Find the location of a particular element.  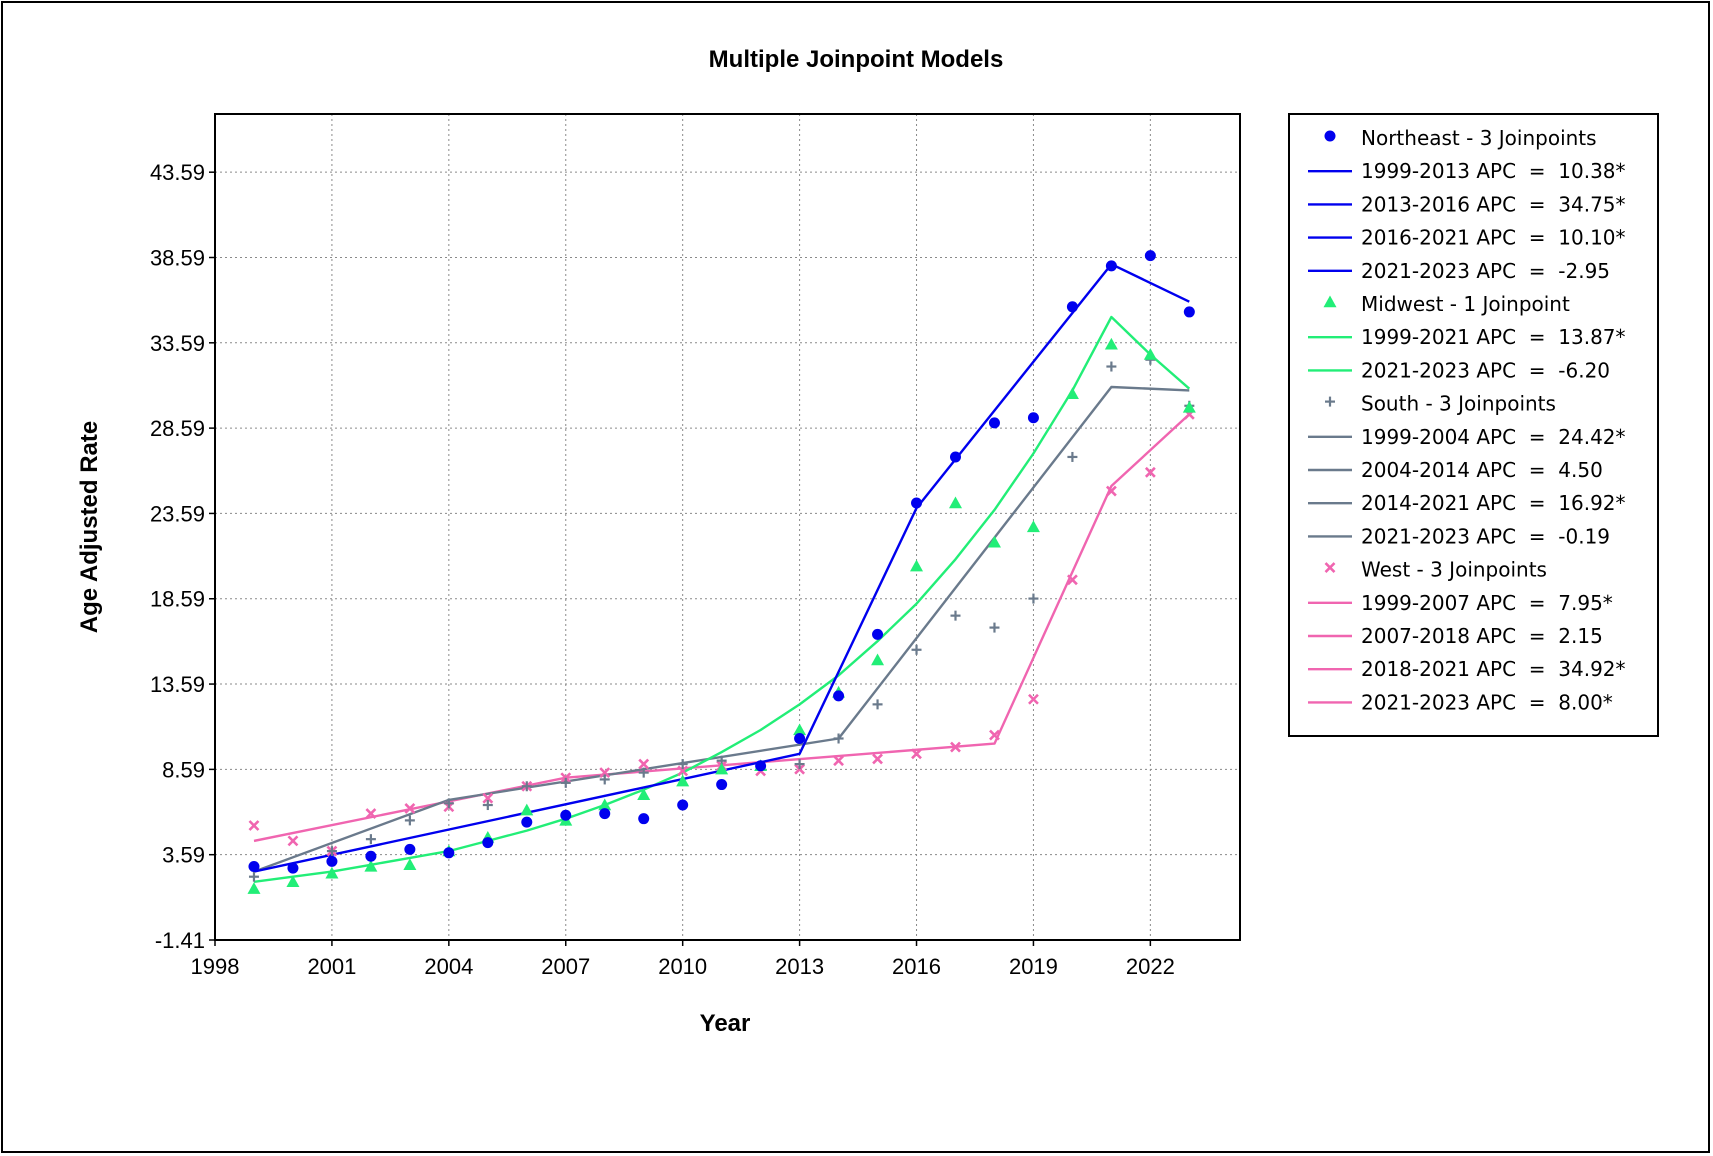

x-tick-label: 2001 is located at coordinates (331, 966).